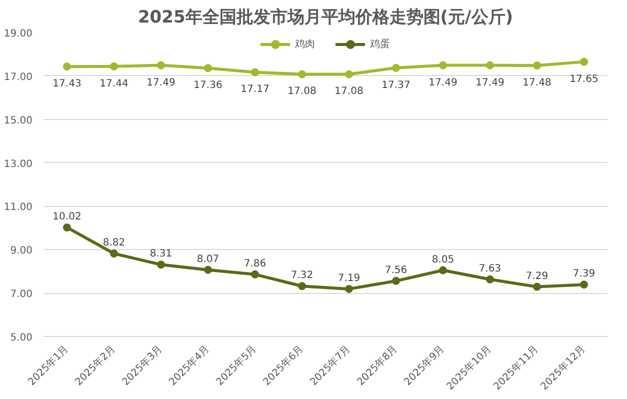 Image resolution: width=627 pixels, height=399 pixels. I want to click on y-tick-label: 7.00, so click(21, 294).